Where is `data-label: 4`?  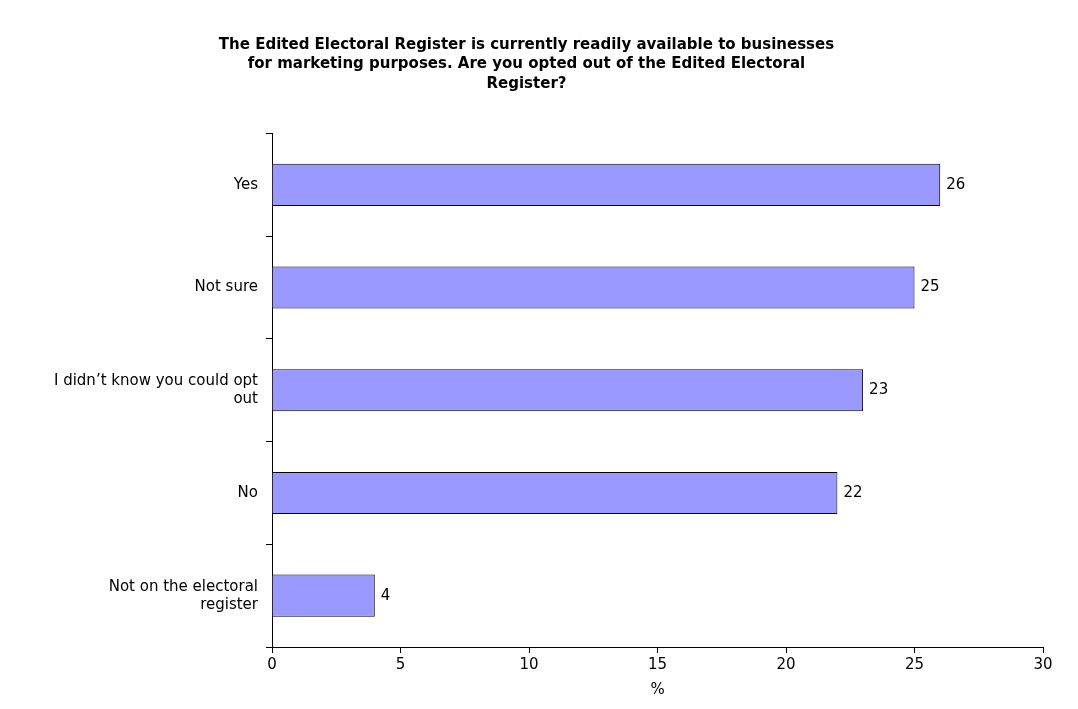
data-label: 4 is located at coordinates (385, 594).